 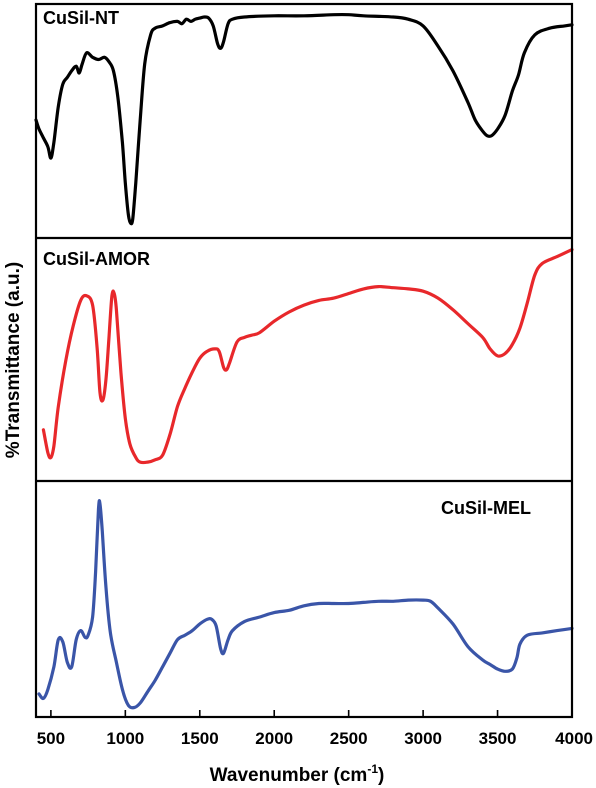 I want to click on x-tick-label-1500: 1500, so click(x=200, y=738).